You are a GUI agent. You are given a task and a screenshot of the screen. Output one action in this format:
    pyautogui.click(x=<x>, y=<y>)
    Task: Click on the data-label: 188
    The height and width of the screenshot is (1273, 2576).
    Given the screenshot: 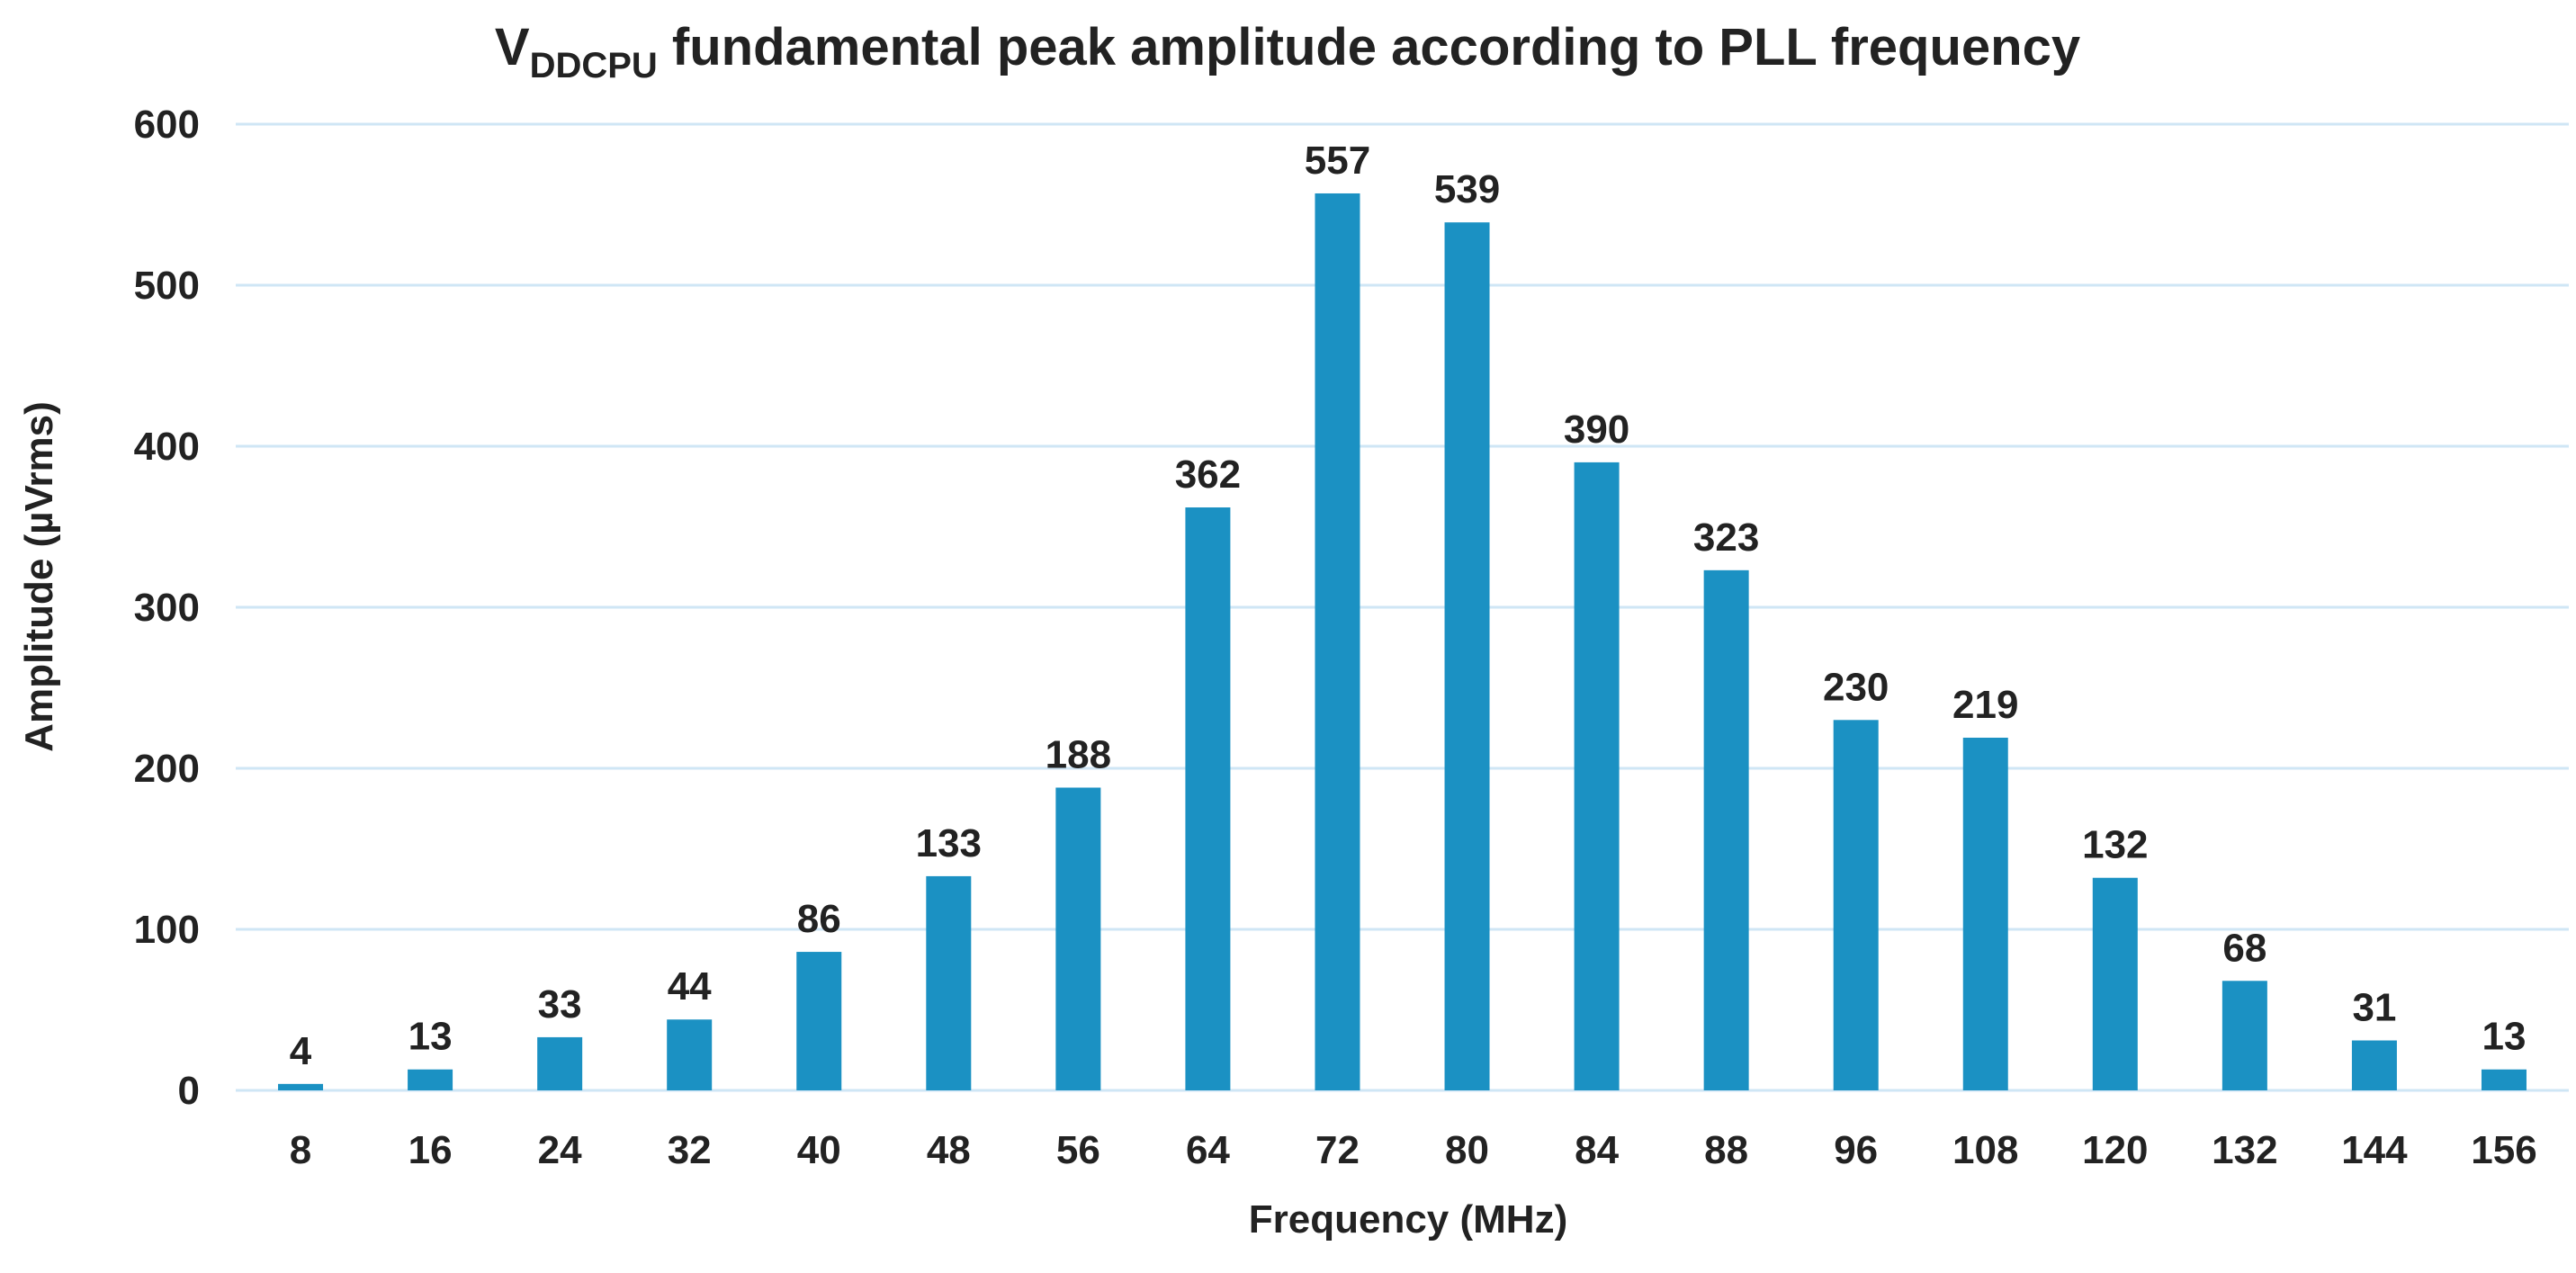 What is the action you would take?
    pyautogui.click(x=1079, y=754)
    